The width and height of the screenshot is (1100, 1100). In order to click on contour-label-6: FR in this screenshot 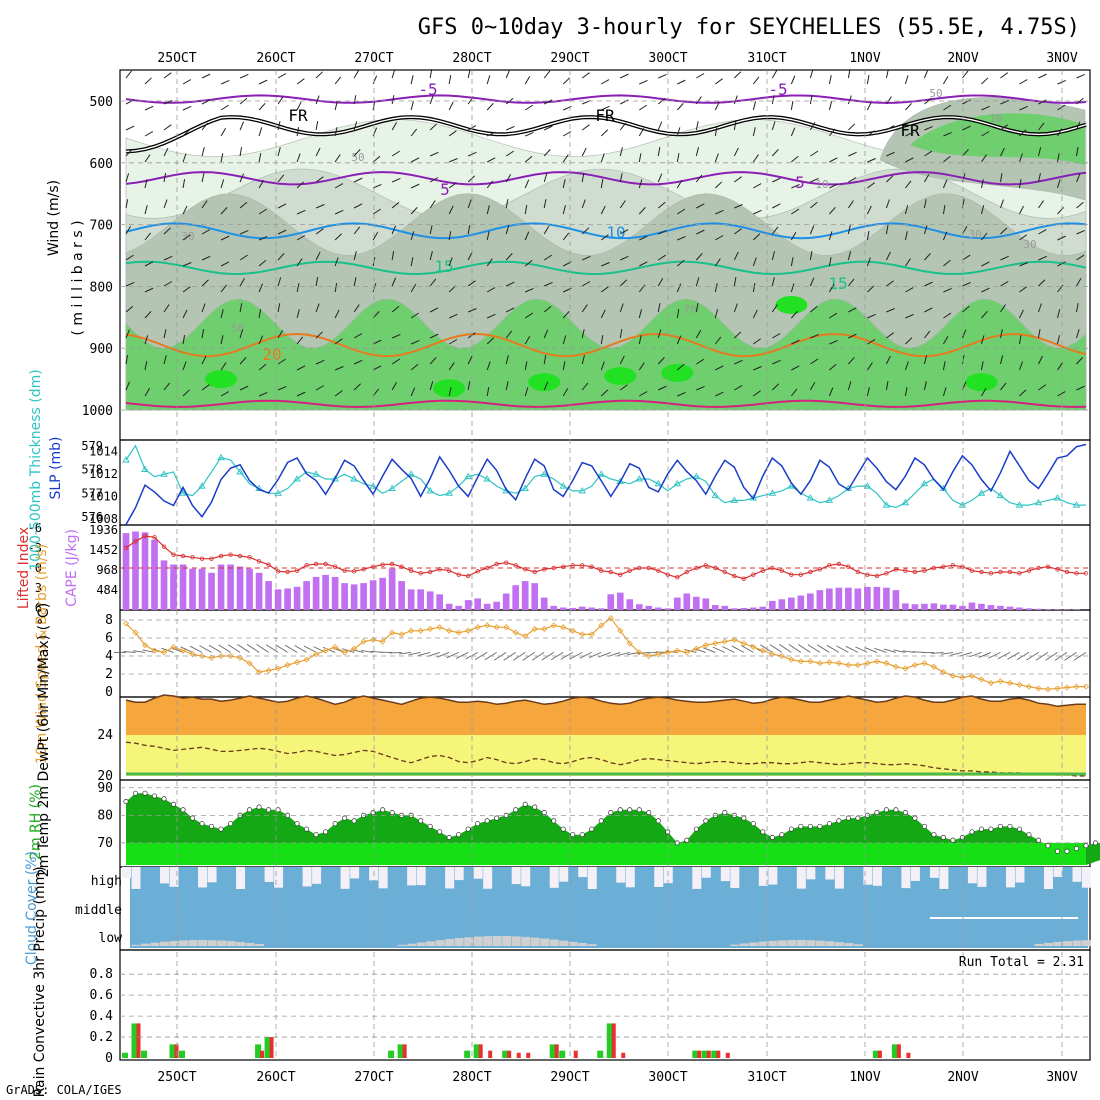, I will do `click(910, 130)`.